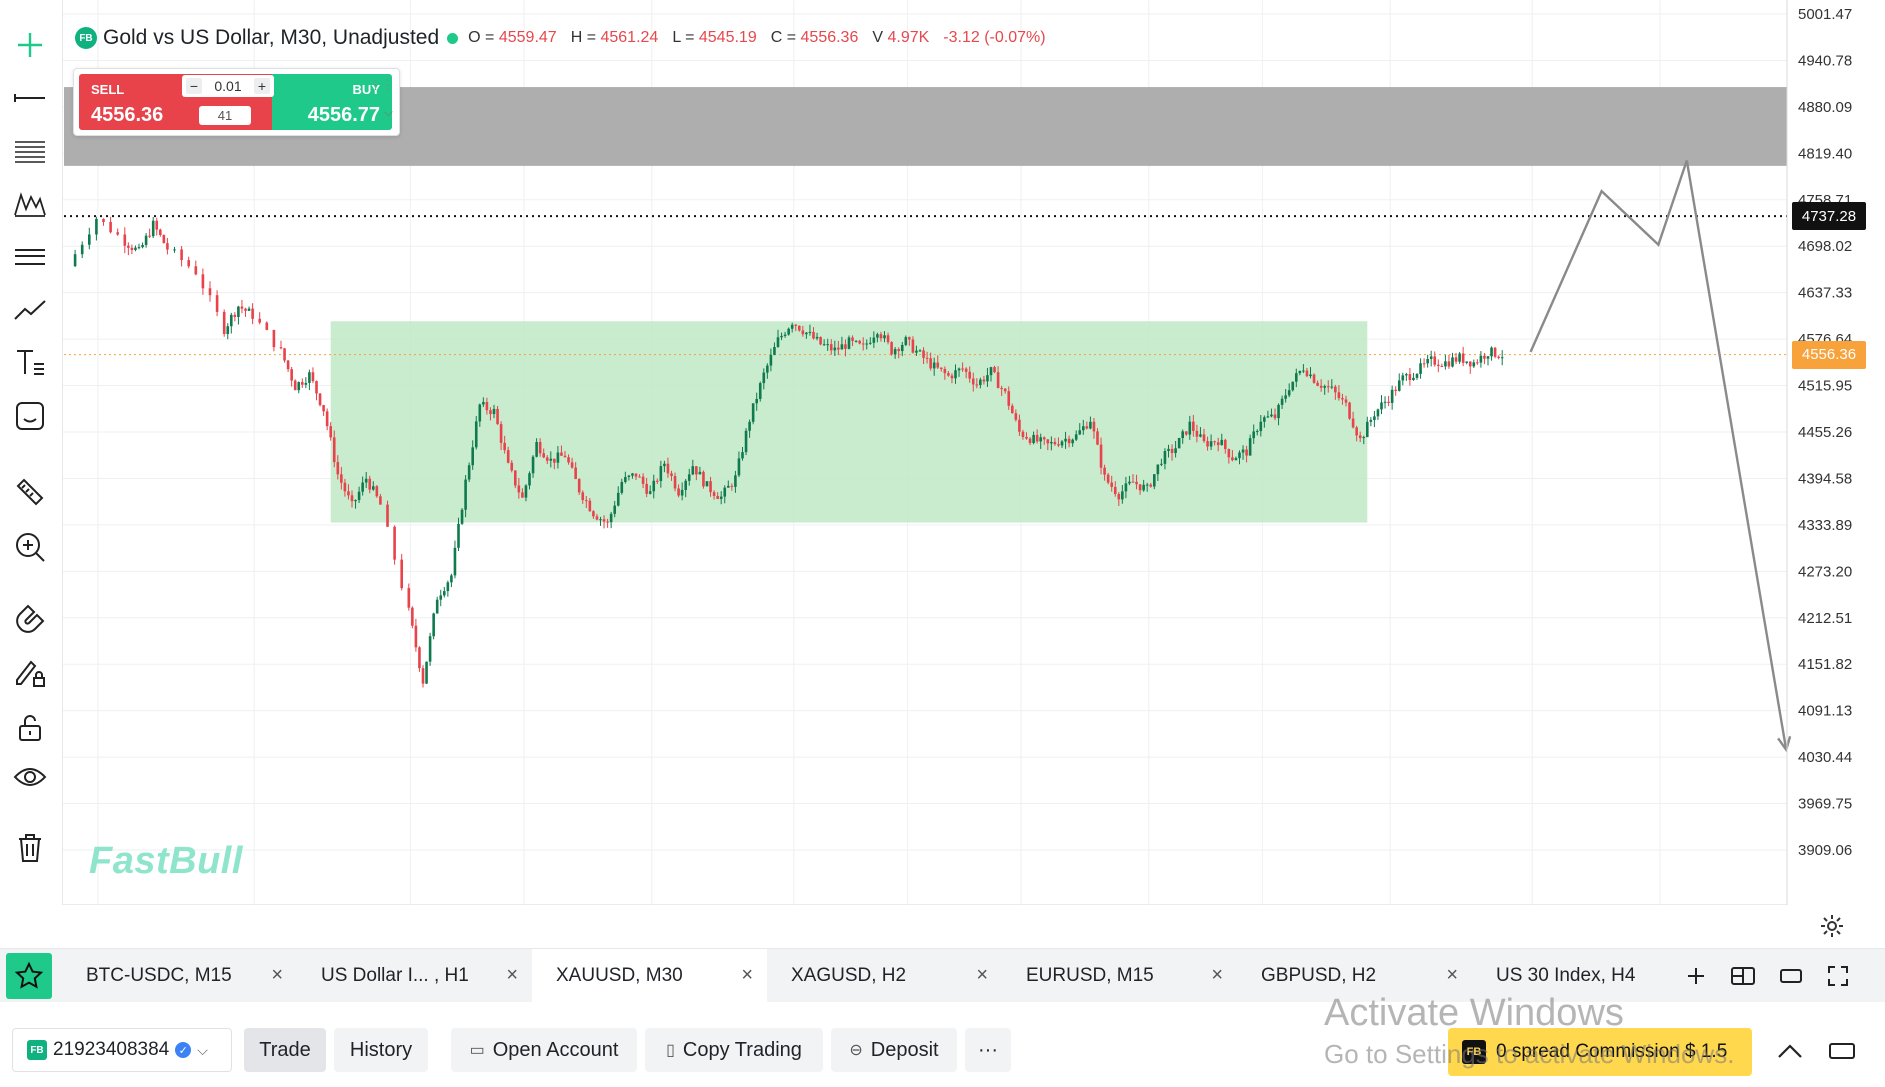 The width and height of the screenshot is (1885, 1087). What do you see at coordinates (988, 1050) in the screenshot?
I see `more-button: ···` at bounding box center [988, 1050].